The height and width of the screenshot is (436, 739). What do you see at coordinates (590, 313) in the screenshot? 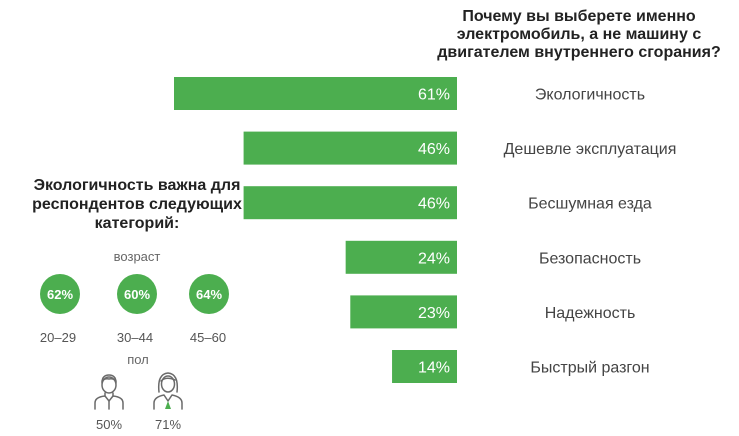
I see `category-label-4: Надежность` at bounding box center [590, 313].